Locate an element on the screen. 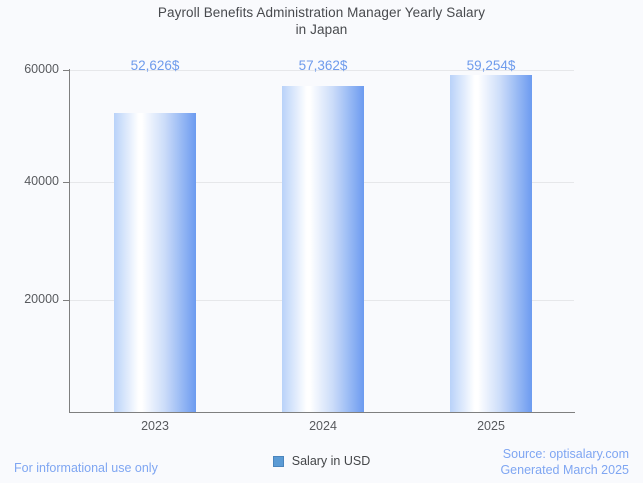 The height and width of the screenshot is (483, 643). y-axis-label-40000: 40000 is located at coordinates (41, 181).